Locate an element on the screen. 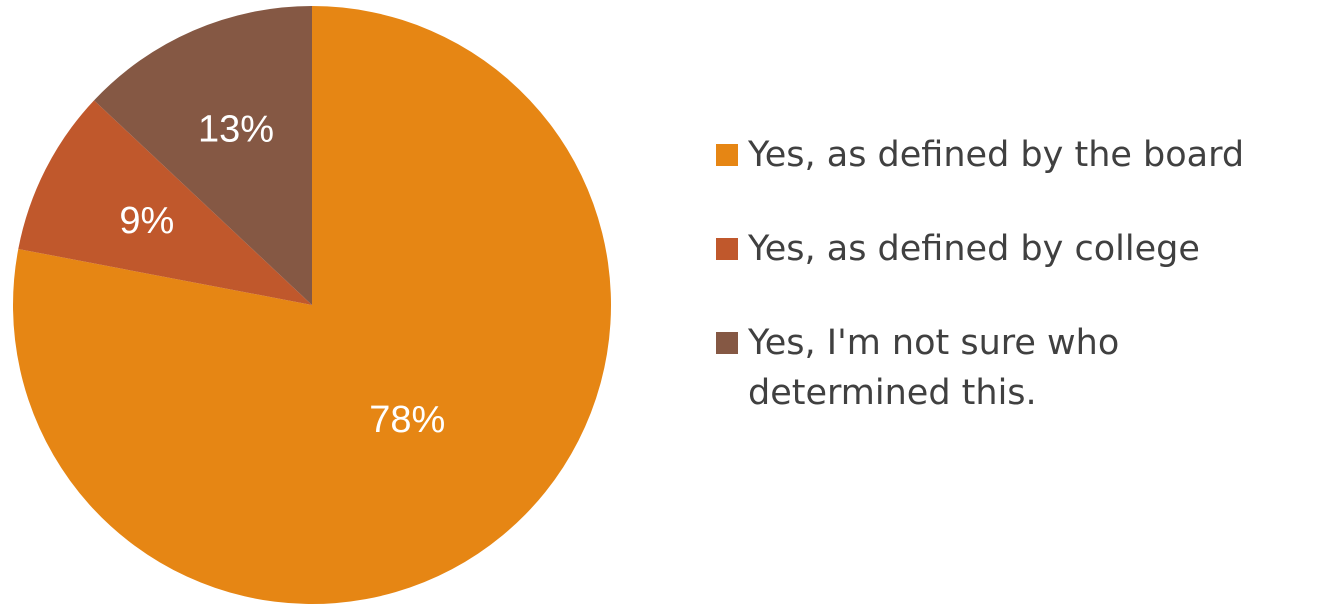 The width and height of the screenshot is (1344, 605). legend-swatch-college is located at coordinates (727, 249).